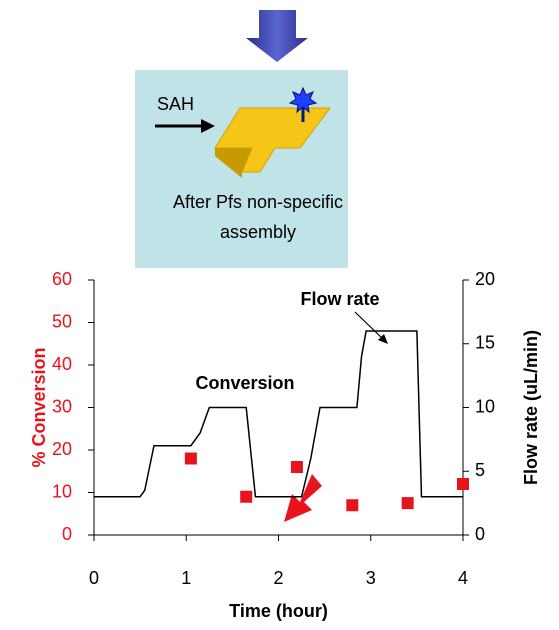 This screenshot has height=630, width=559. I want to click on series-annotation: Conversion, so click(244, 383).